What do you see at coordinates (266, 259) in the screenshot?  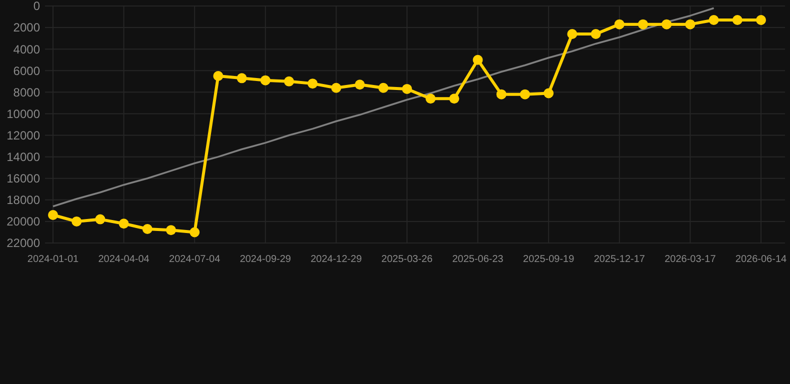 I see `x-tick-label: 2024-09-29` at bounding box center [266, 259].